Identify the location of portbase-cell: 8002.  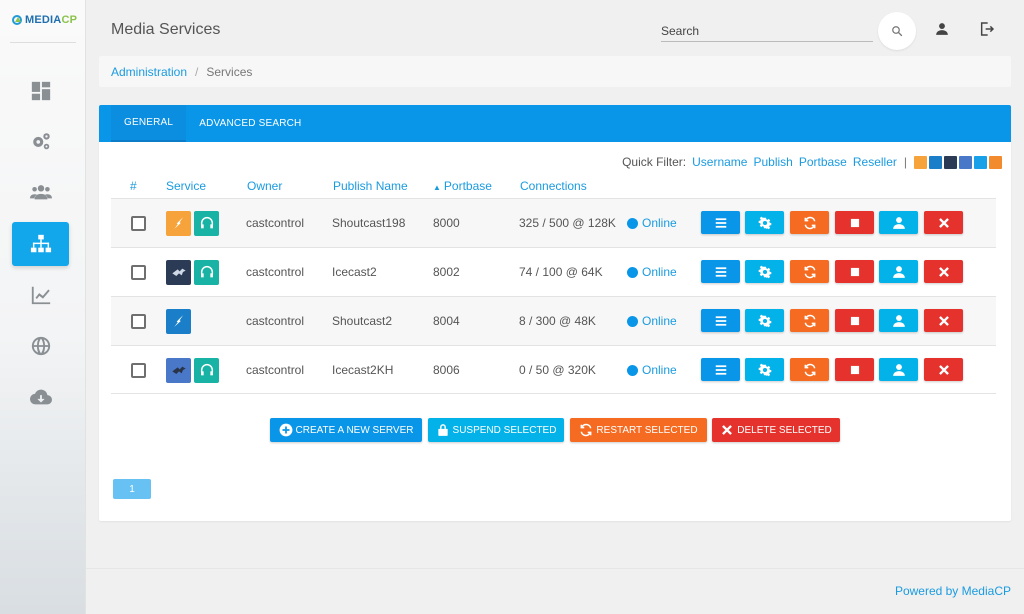
(446, 272).